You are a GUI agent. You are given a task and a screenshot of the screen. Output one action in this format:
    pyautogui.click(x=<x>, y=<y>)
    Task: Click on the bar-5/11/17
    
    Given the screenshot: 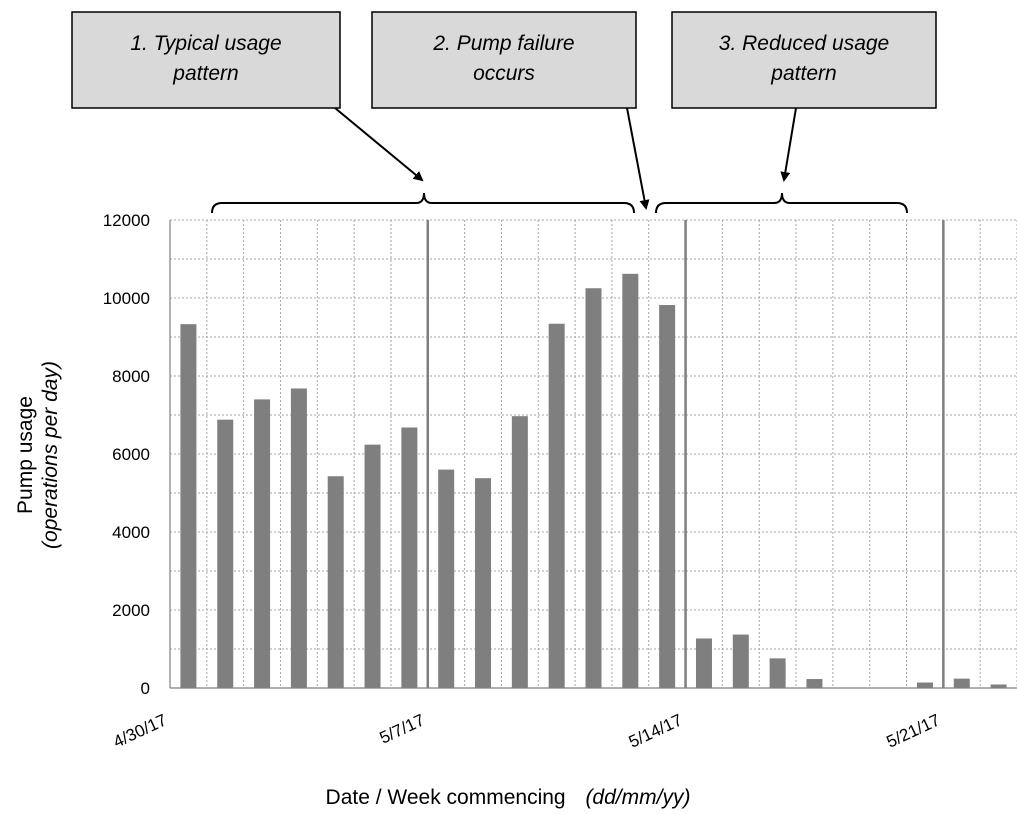 What is the action you would take?
    pyautogui.click(x=593, y=488)
    